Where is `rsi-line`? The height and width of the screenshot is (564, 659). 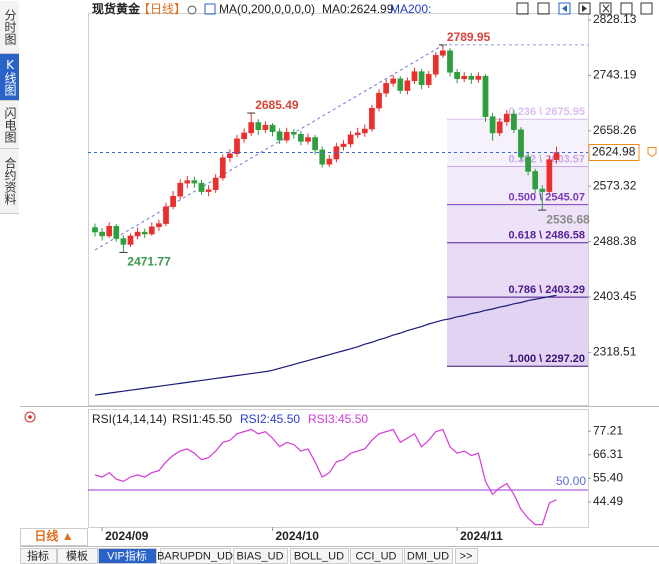
rsi-line is located at coordinates (325, 477).